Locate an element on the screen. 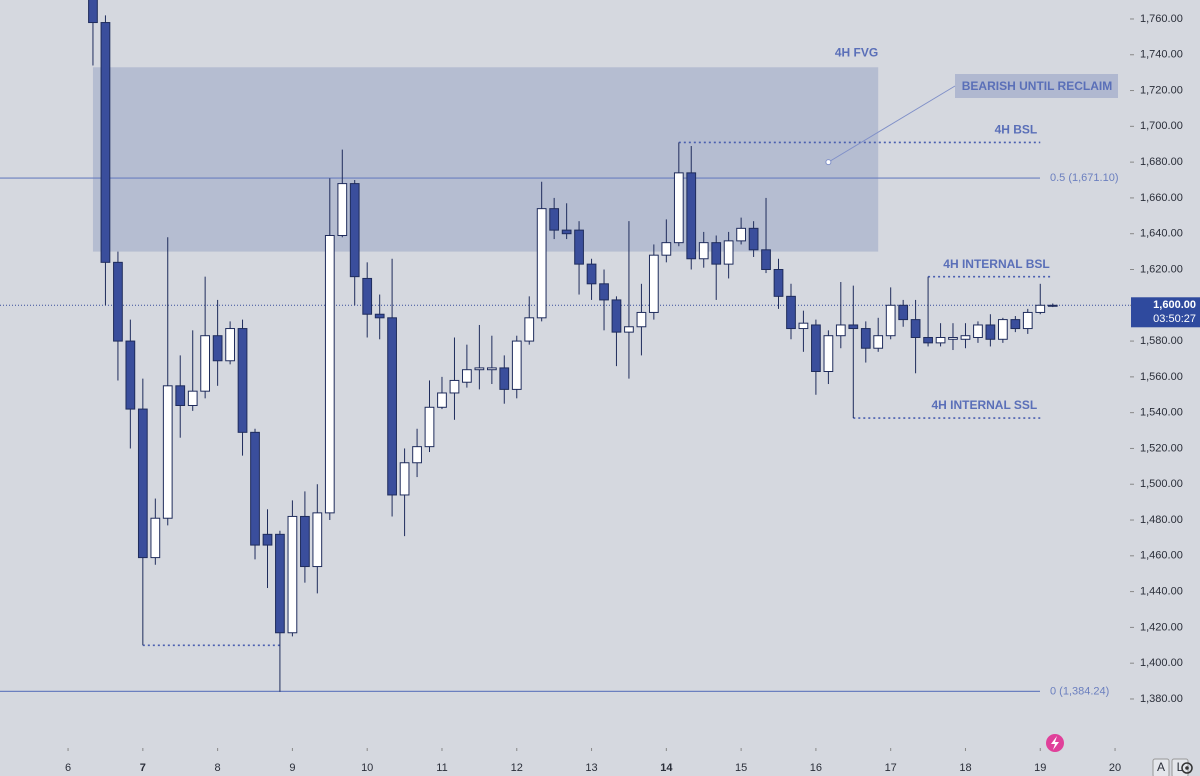 The width and height of the screenshot is (1200, 776). y-tick-label: 1,700.00 is located at coordinates (1161, 126).